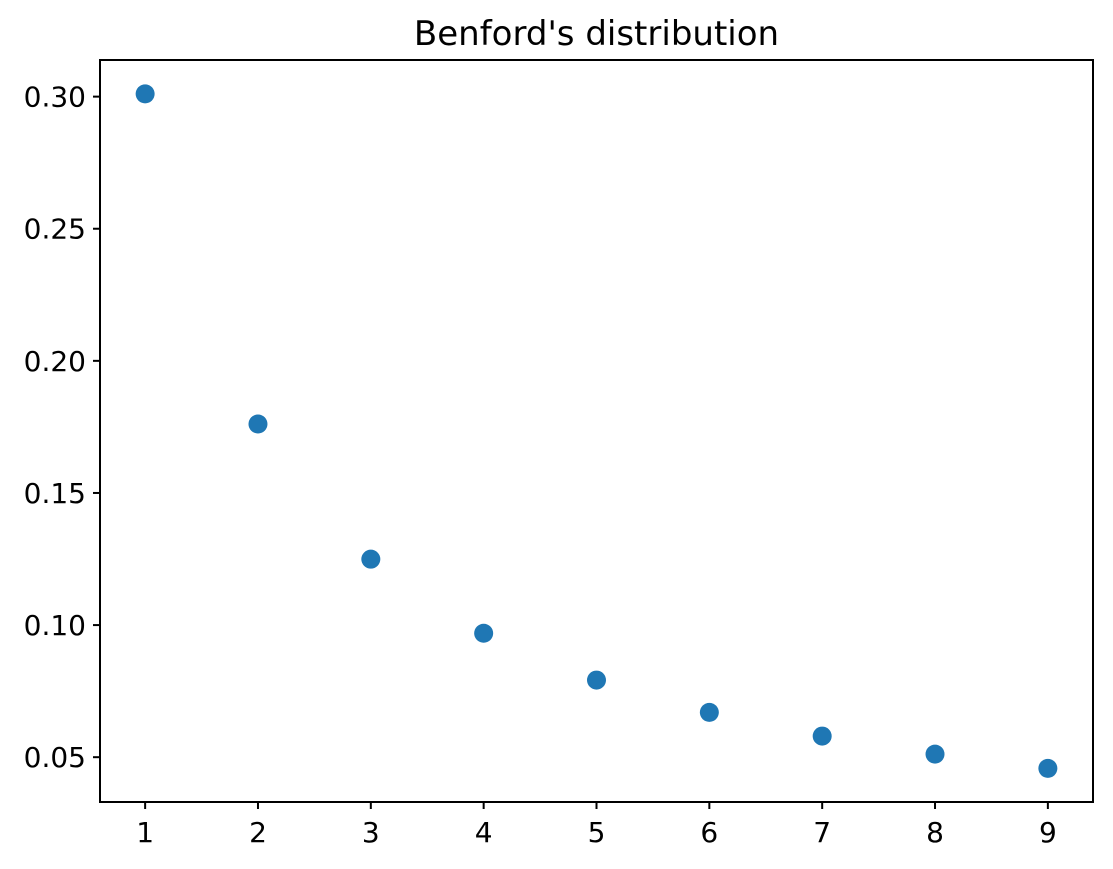 Image resolution: width=1113 pixels, height=869 pixels. Describe the element at coordinates (145, 832) in the screenshot. I see `x-tick-label: 1` at that location.